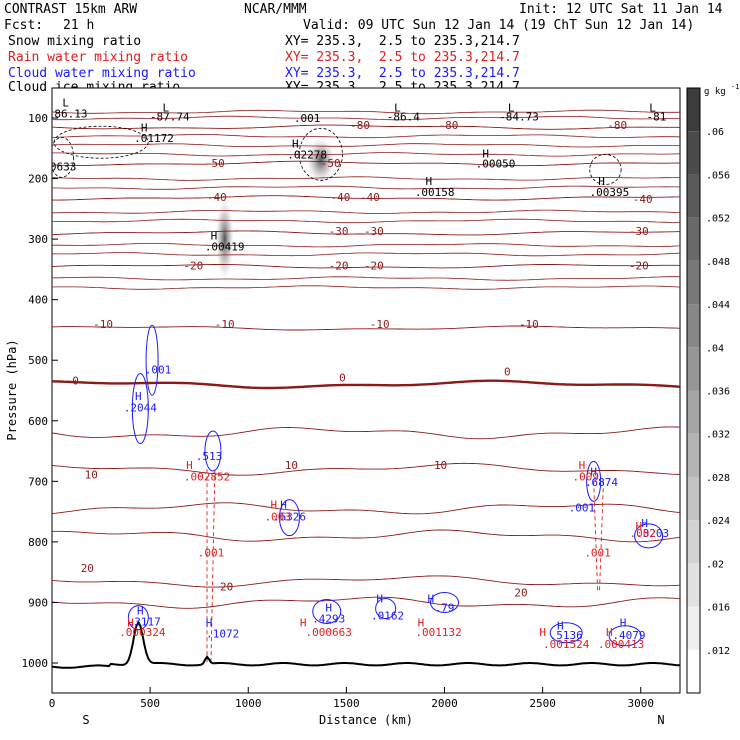 The image size is (740, 740). I want to click on field-xy-cloudwater: XY= 235.3, 2.5 to 235.3,214.7, so click(402, 73).